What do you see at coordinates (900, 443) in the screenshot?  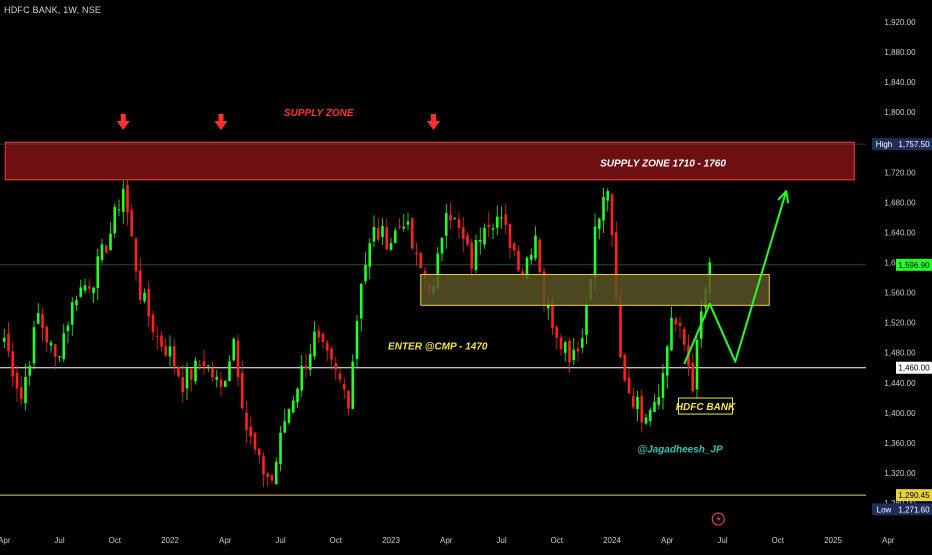 I see `y-tick-label: 1,360.00` at bounding box center [900, 443].